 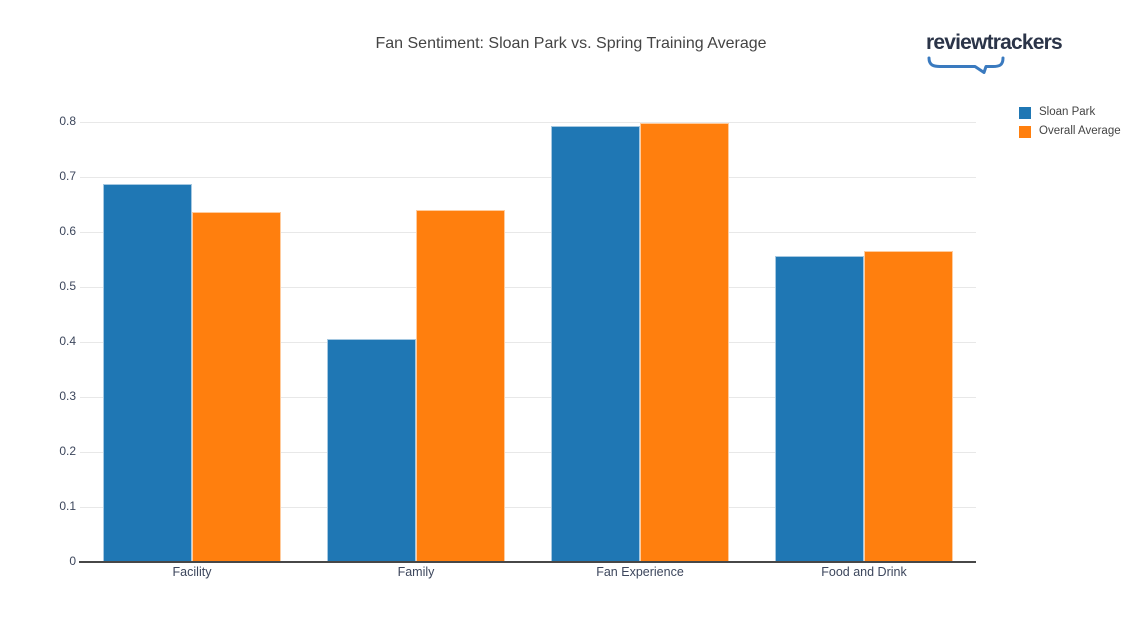 What do you see at coordinates (38, 321) in the screenshot?
I see `y-axis-tick-labels: 0 0.1 0.2 0.3 0.4 0.5 0.6 0.7 0.8` at bounding box center [38, 321].